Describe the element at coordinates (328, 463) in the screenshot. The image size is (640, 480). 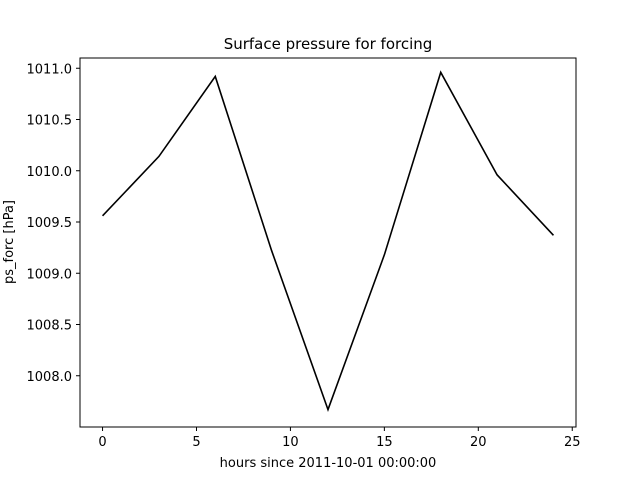
I see `x-axis-label: hours since 2011-10-01 00:00:00` at that location.